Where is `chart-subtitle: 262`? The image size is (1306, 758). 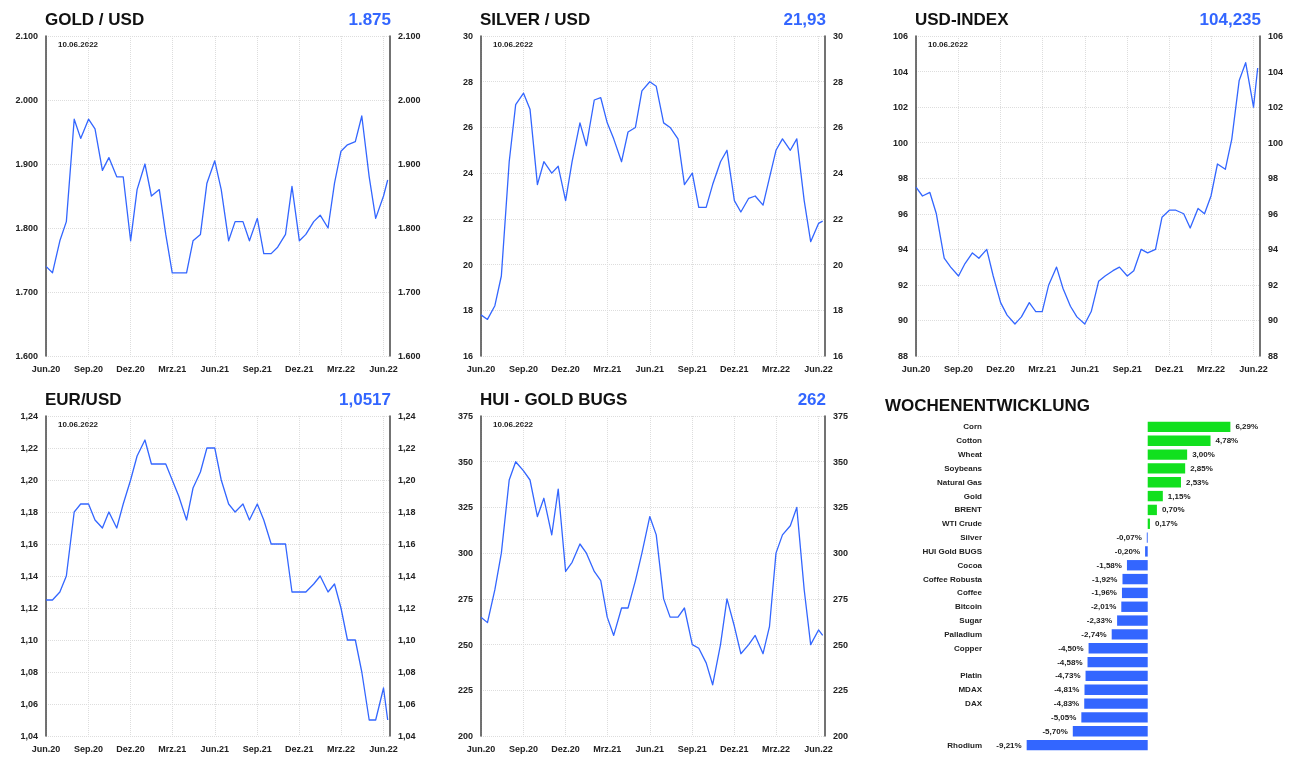
chart-subtitle: 262 is located at coordinates (812, 399).